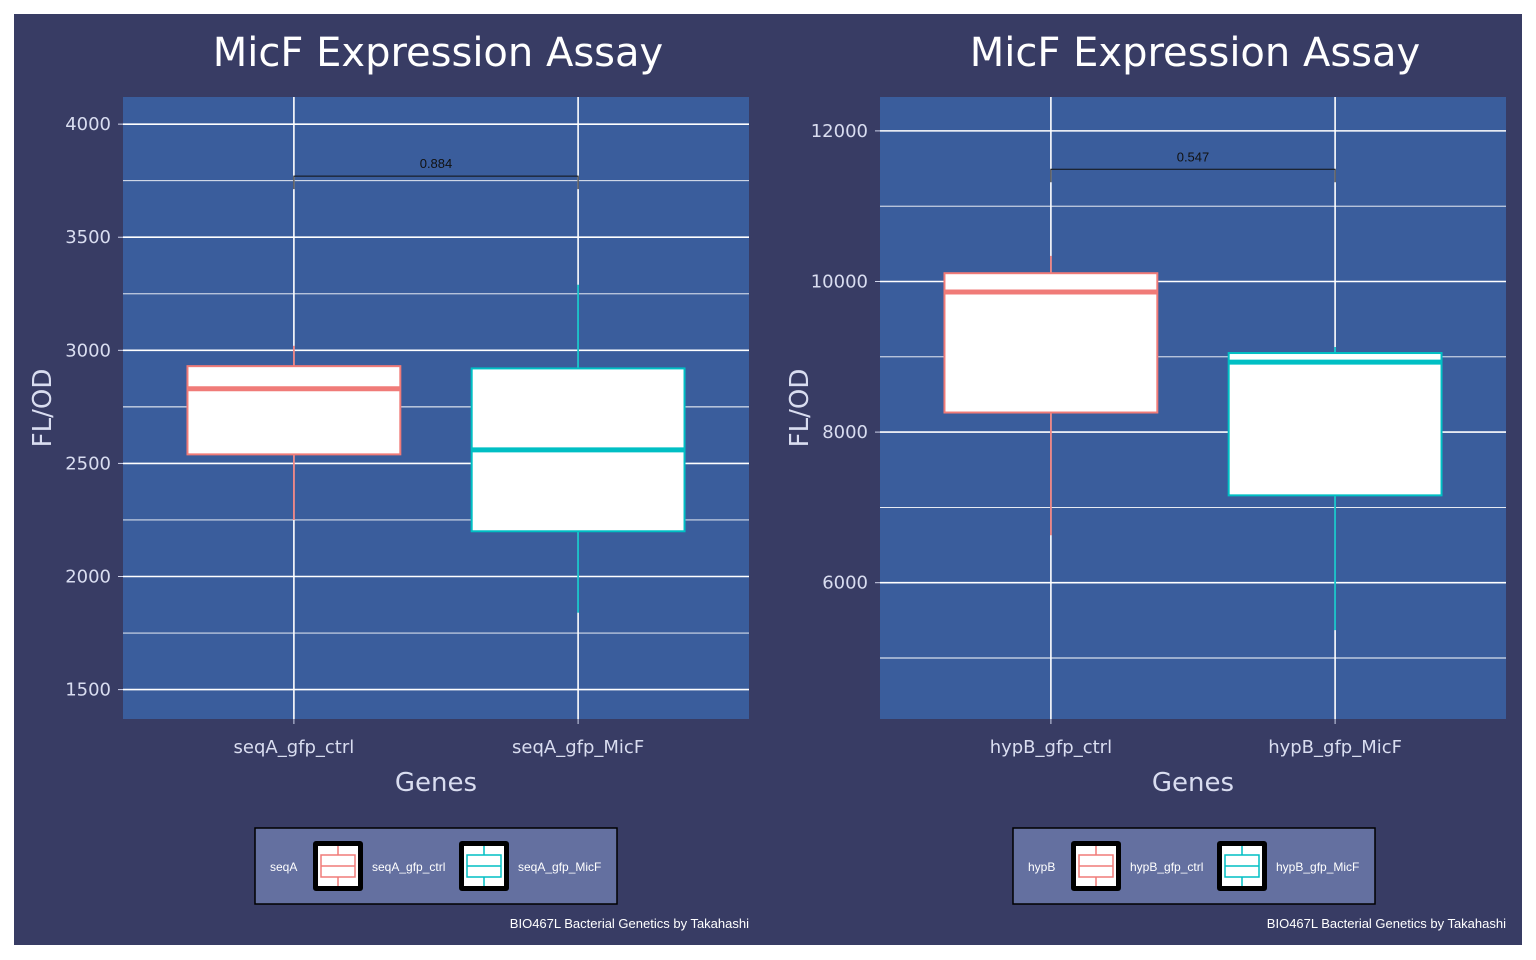 Image resolution: width=1536 pixels, height=960 pixels. Describe the element at coordinates (559, 867) in the screenshot. I see `legend-label: seqA_gfp_MicF` at that location.